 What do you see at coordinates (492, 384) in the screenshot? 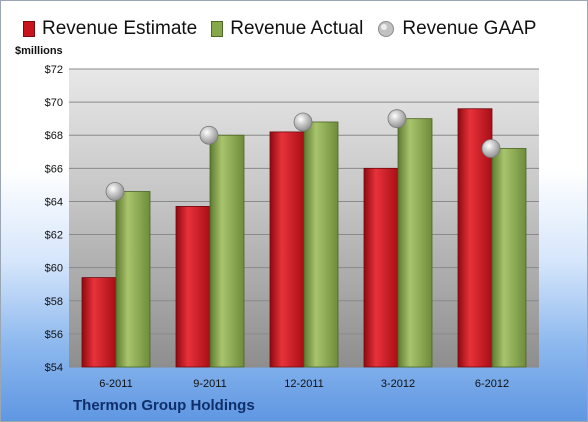
I see `x-tick-label: 6-2012` at bounding box center [492, 384].